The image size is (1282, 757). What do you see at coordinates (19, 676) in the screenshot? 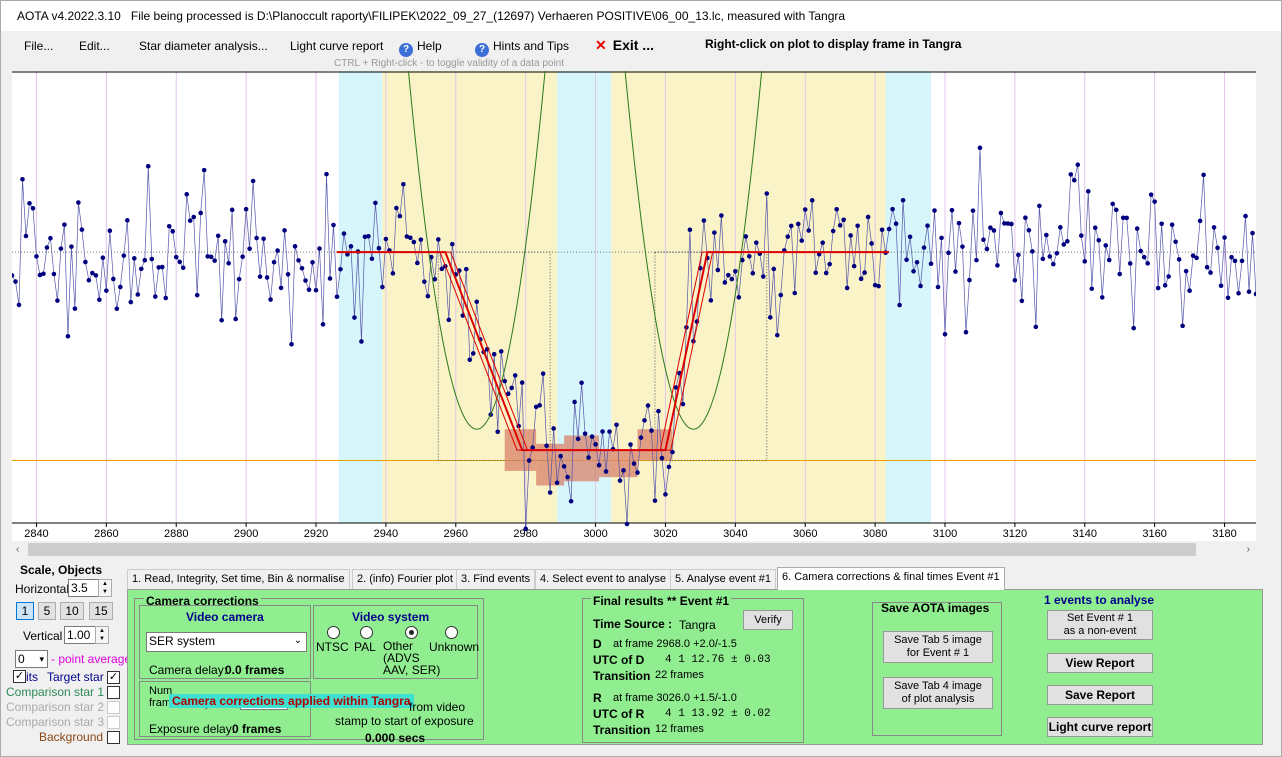
I see `target-star-plot-checkbox: ✓` at bounding box center [19, 676].